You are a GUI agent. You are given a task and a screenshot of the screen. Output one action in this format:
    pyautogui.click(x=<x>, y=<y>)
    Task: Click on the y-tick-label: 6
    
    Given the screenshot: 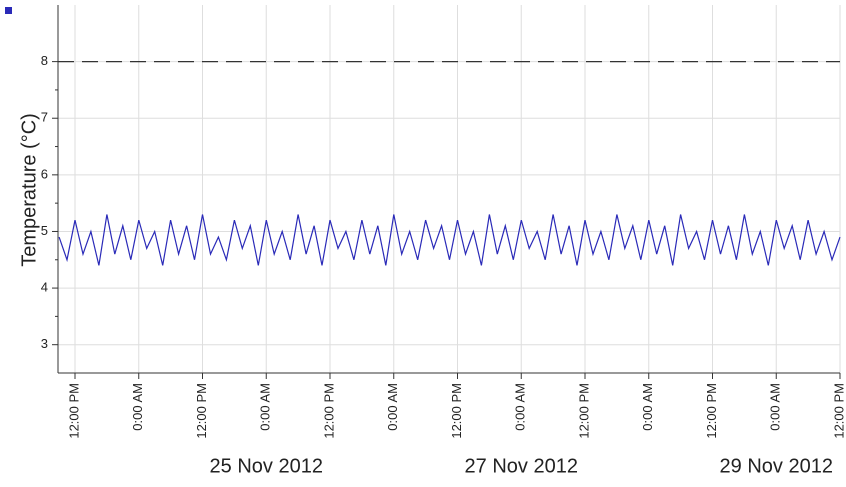 What is the action you would take?
    pyautogui.click(x=44, y=173)
    